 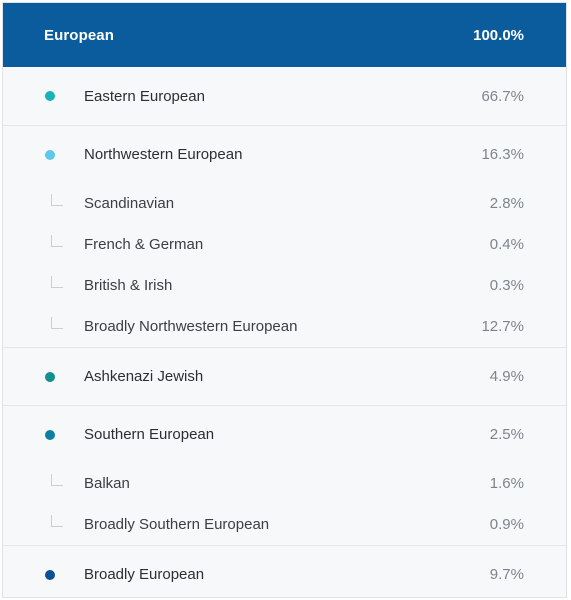 I want to click on row-left: Broadly European, so click(x=104, y=571).